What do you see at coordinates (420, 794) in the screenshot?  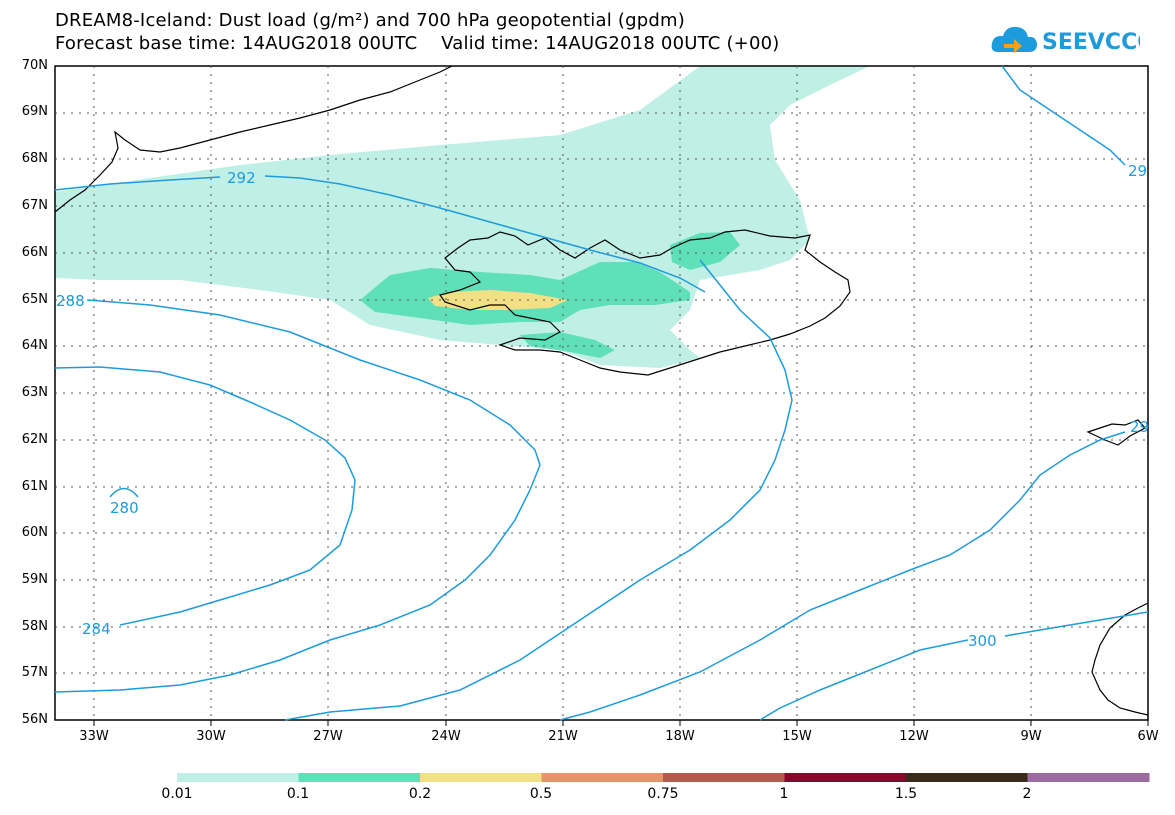 I see `colorbar-label: 0.2` at bounding box center [420, 794].